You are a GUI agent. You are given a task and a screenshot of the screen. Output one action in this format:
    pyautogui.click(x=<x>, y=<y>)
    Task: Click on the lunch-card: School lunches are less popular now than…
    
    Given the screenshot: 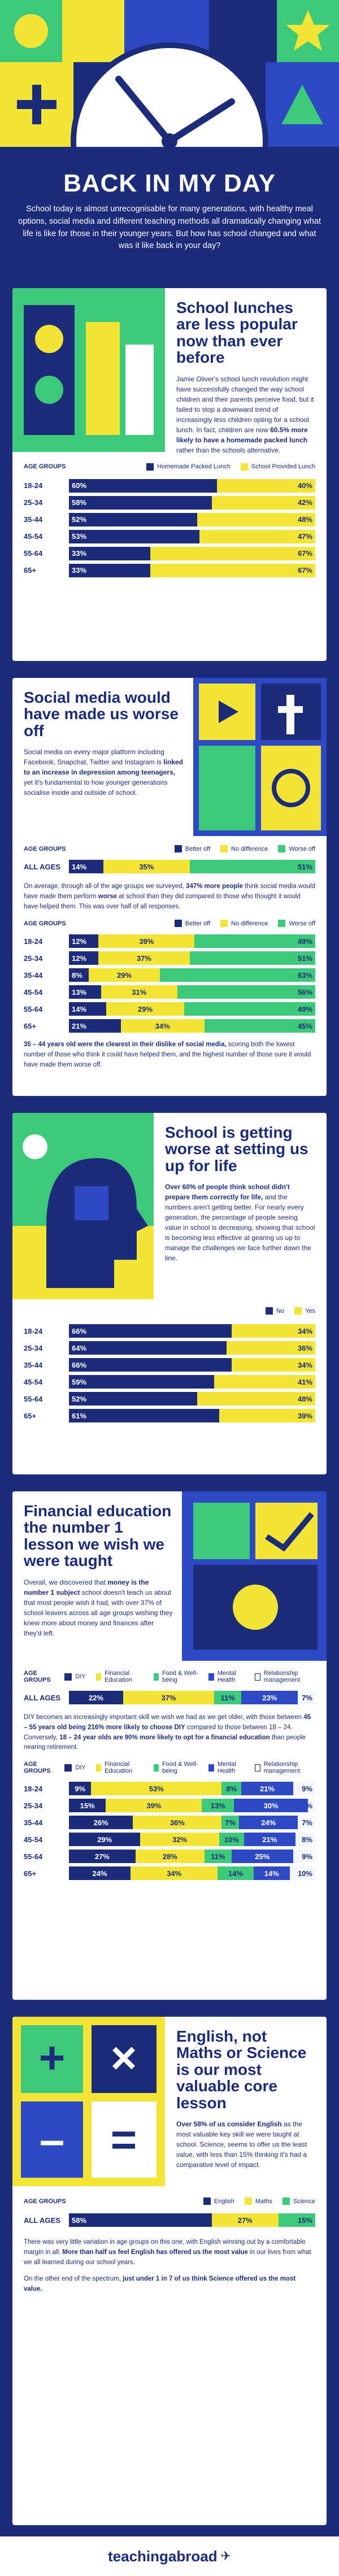 What is the action you would take?
    pyautogui.click(x=169, y=474)
    